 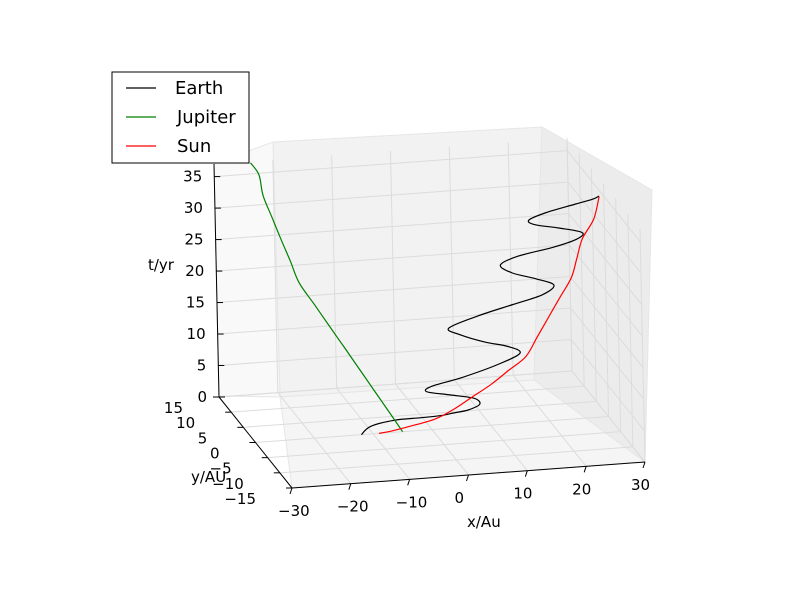 I want to click on legend-label-jupiter: Jupiter, so click(x=206, y=117).